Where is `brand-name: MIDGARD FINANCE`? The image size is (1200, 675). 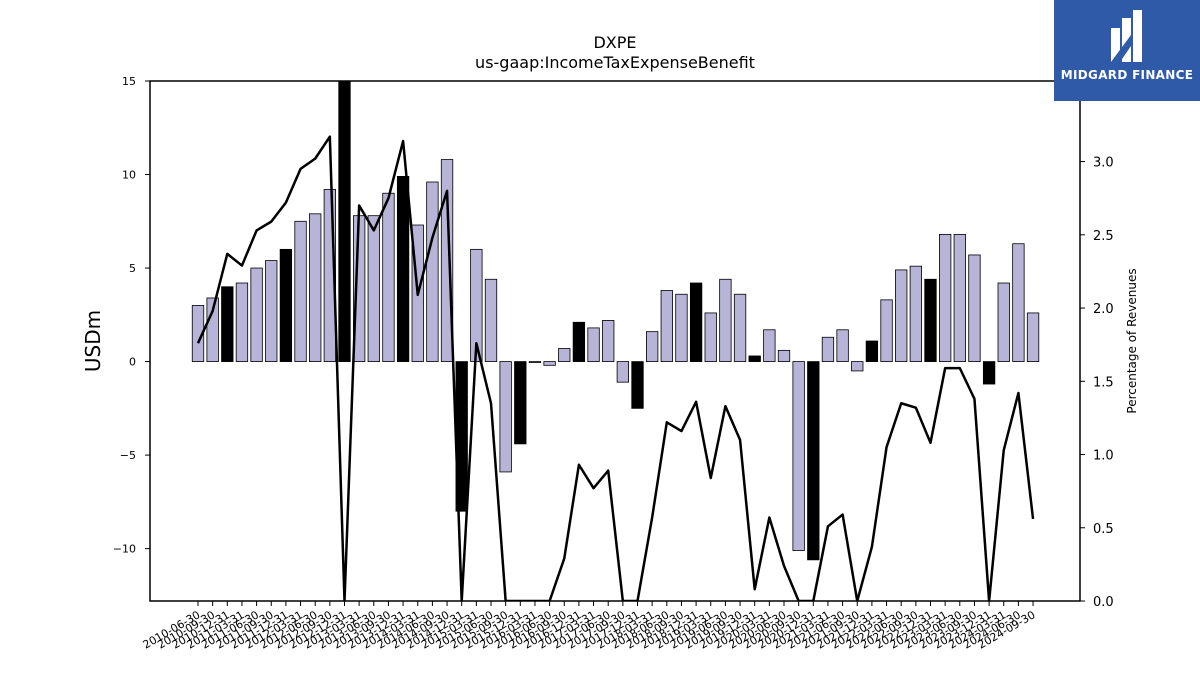
brand-name: MIDGARD FINANCE is located at coordinates (1127, 75).